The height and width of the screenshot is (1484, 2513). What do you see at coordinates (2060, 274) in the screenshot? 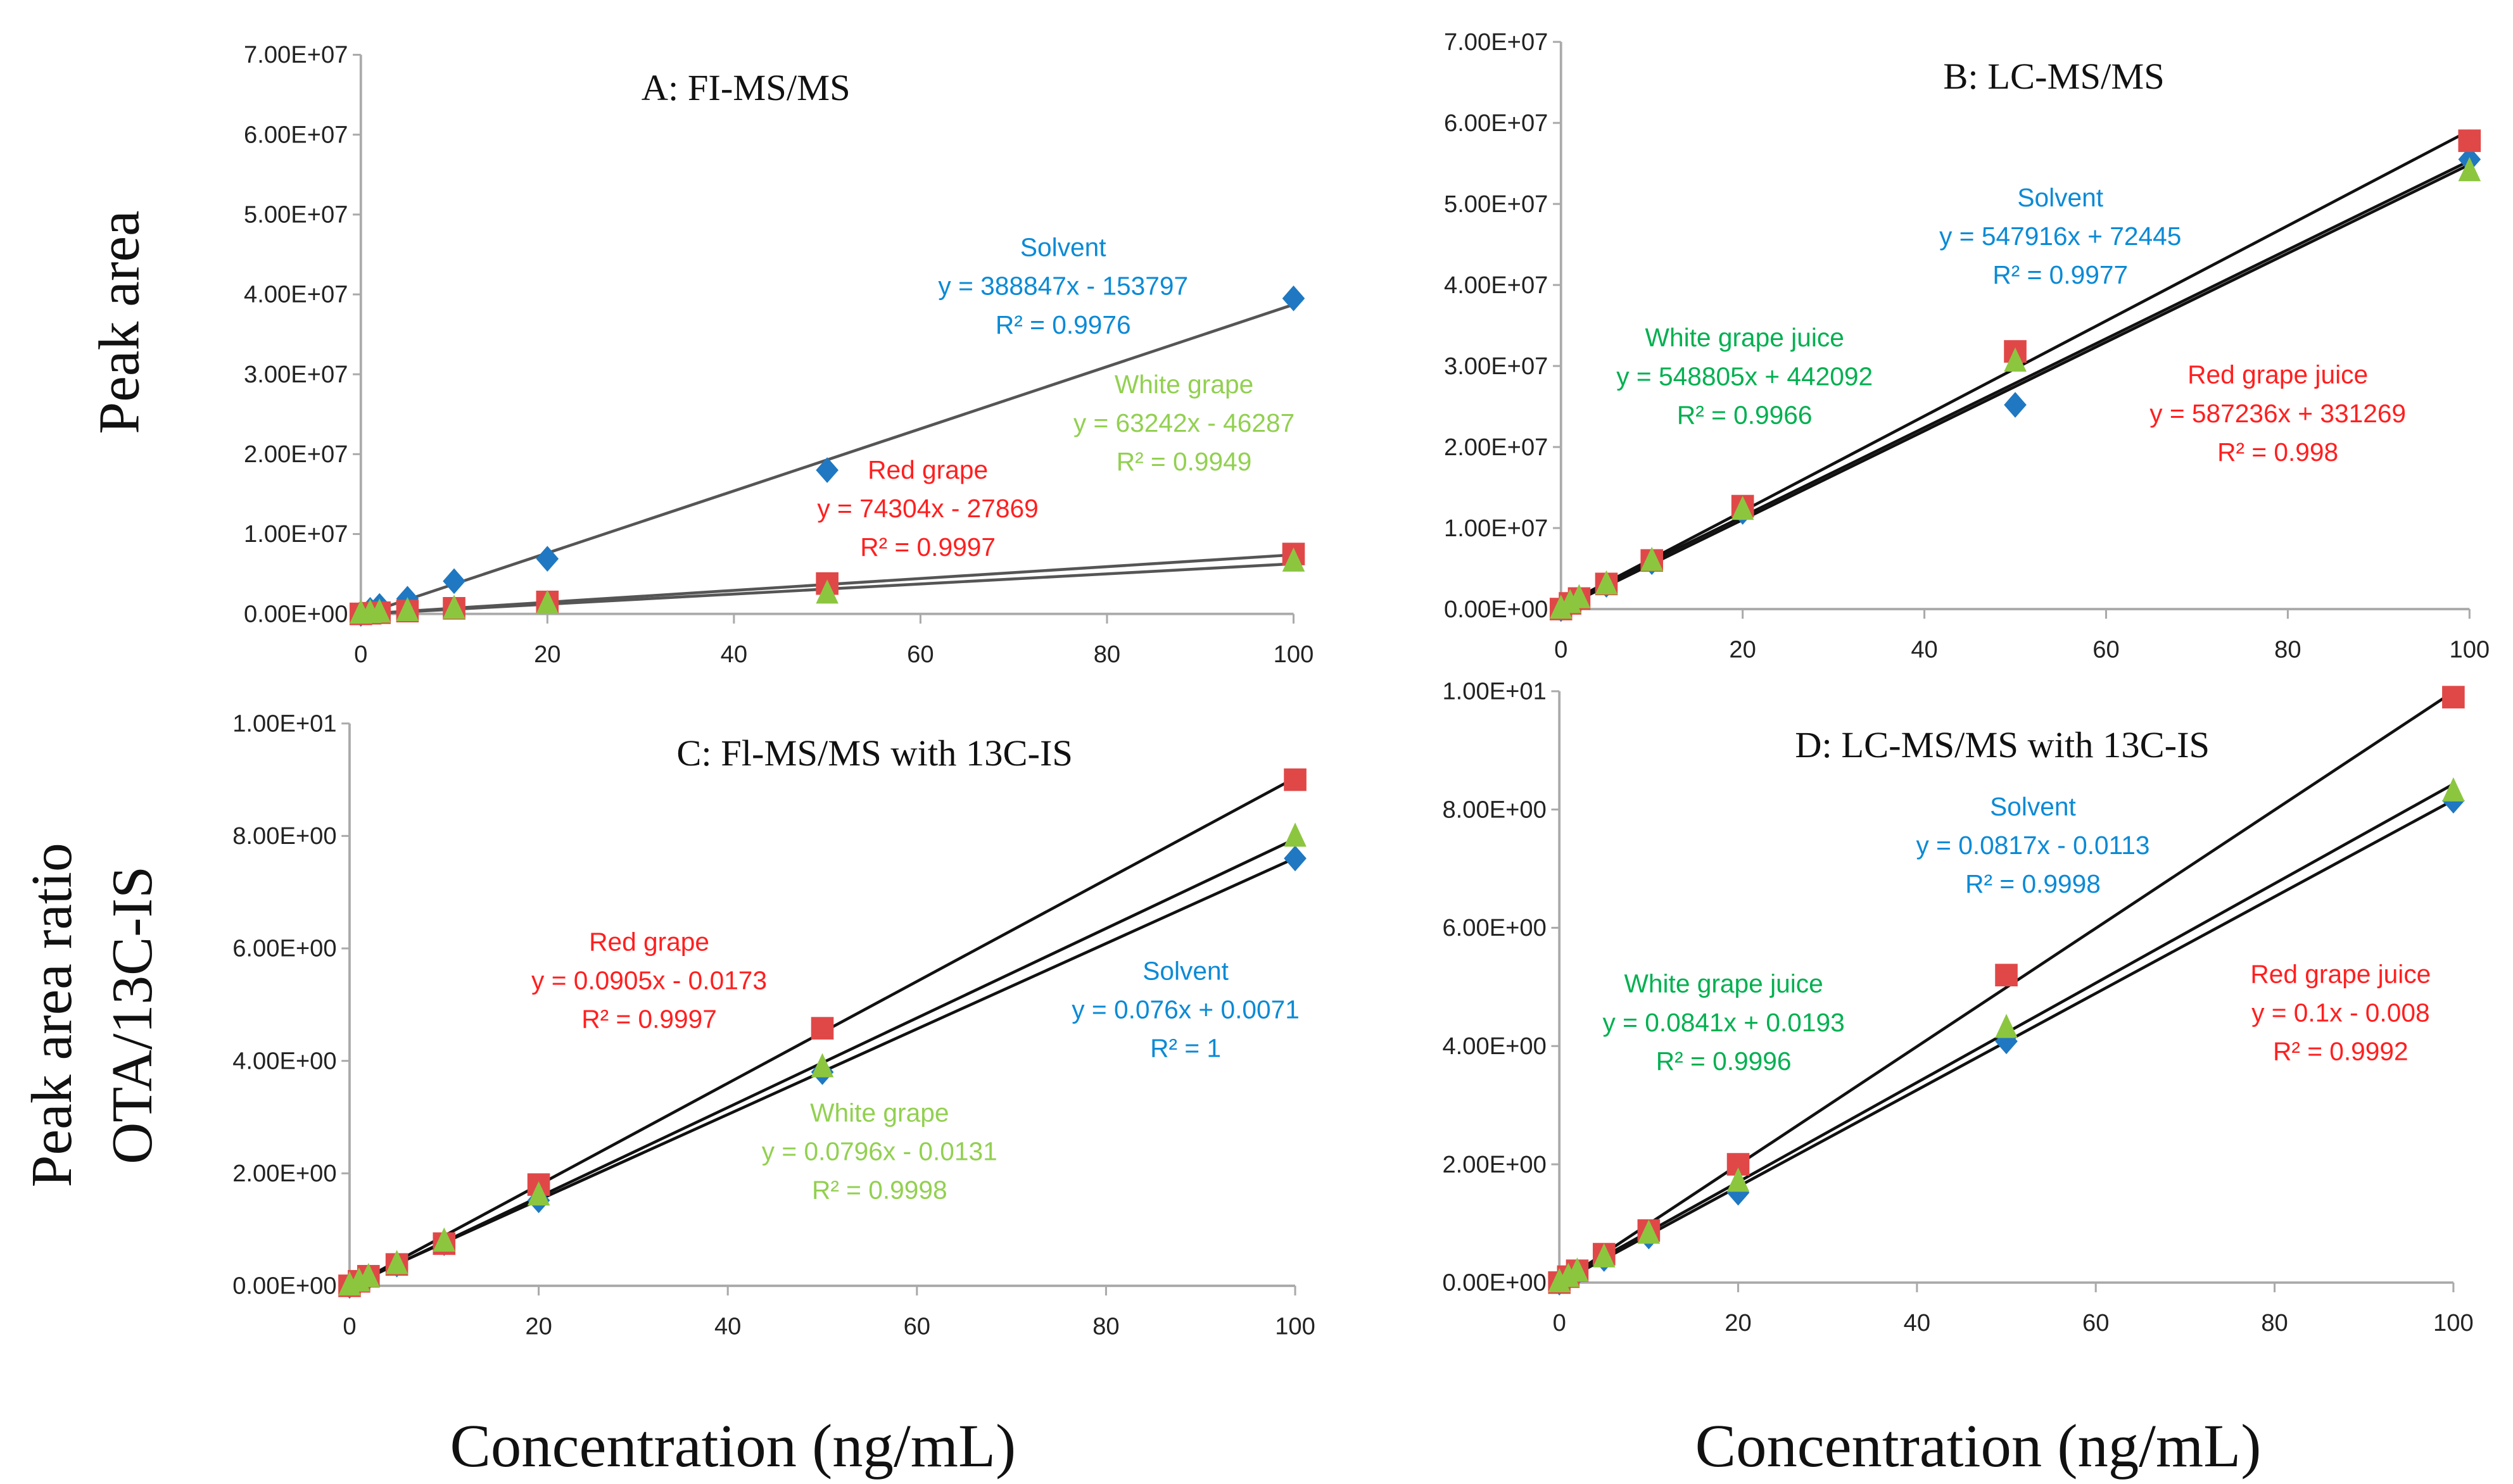
I see `annotation-solvent-r2: R² = 0.9977` at bounding box center [2060, 274].